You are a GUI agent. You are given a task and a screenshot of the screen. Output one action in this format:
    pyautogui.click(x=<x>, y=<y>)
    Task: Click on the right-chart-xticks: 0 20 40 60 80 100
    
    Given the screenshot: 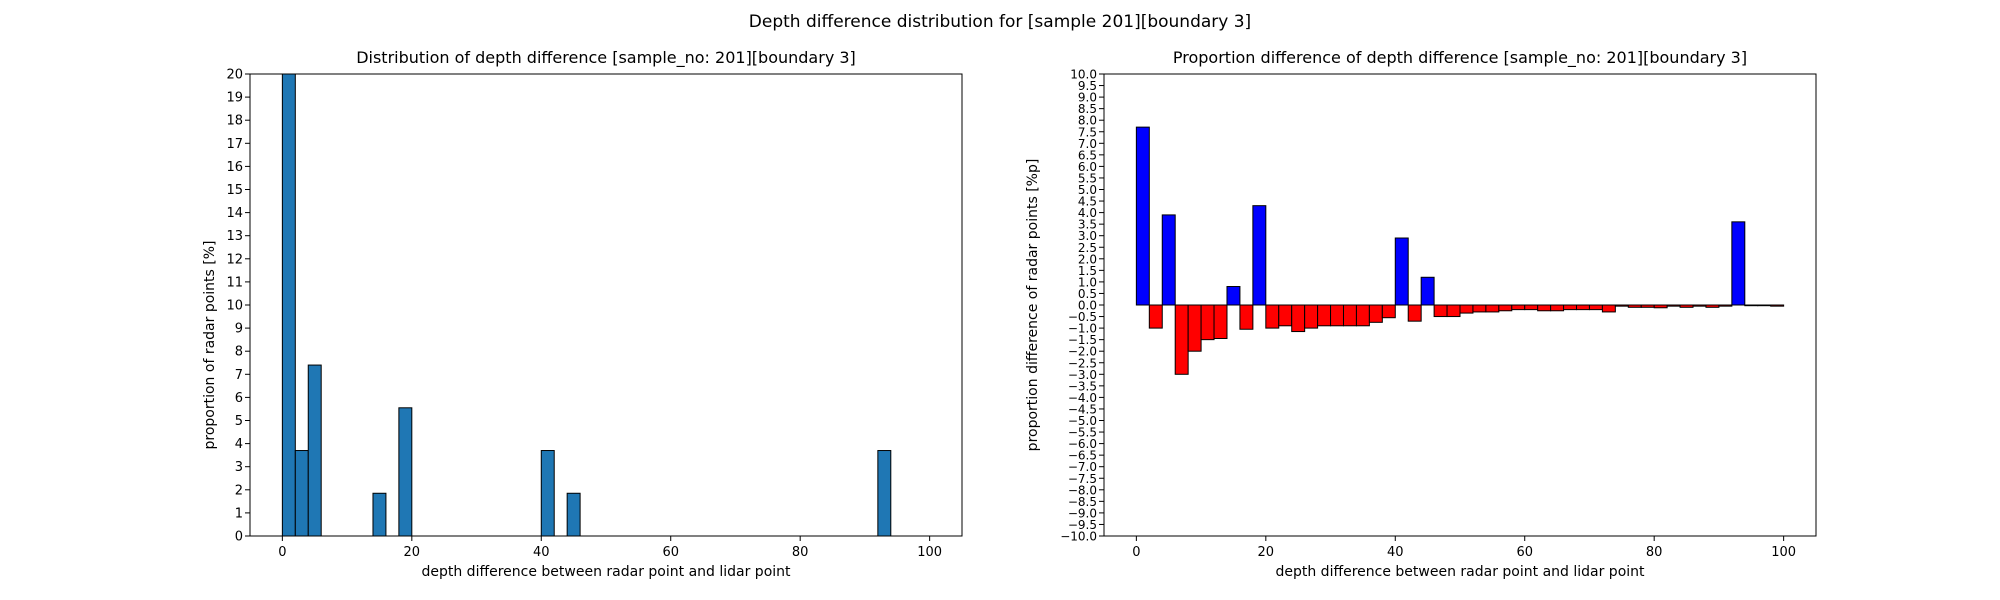 What is the action you would take?
    pyautogui.click(x=1464, y=548)
    